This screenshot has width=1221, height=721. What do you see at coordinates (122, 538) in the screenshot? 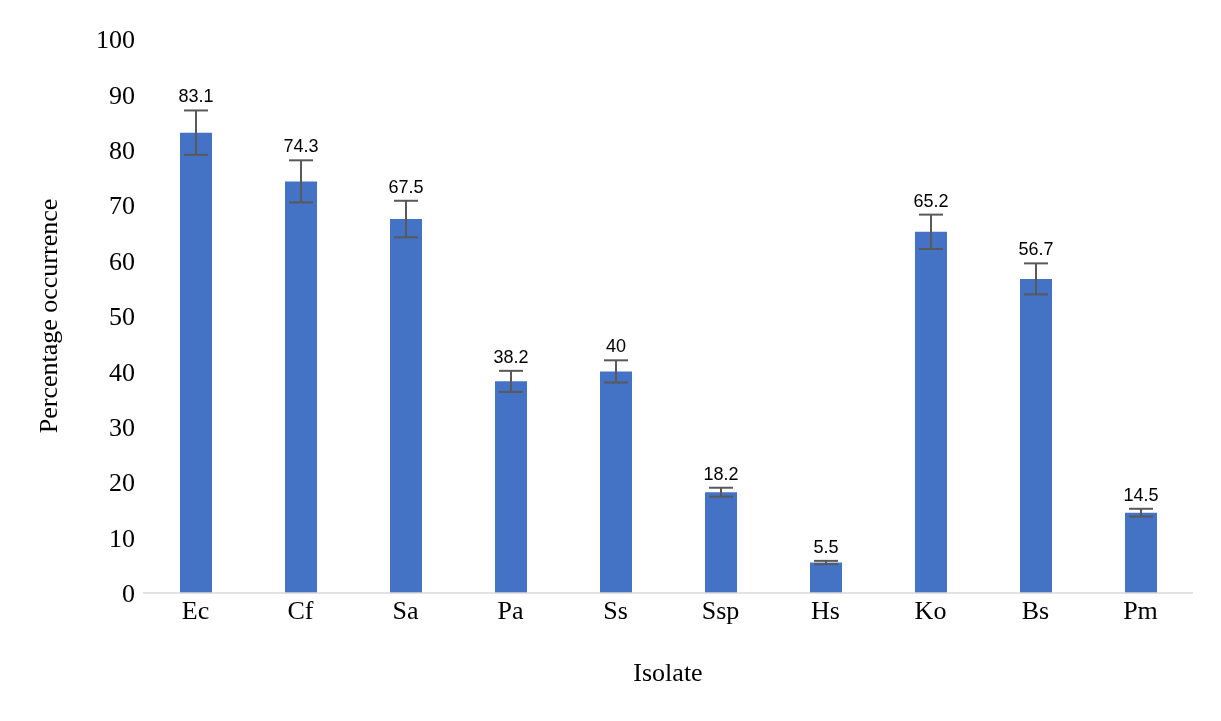
I see `y-tick-label: 10` at bounding box center [122, 538].